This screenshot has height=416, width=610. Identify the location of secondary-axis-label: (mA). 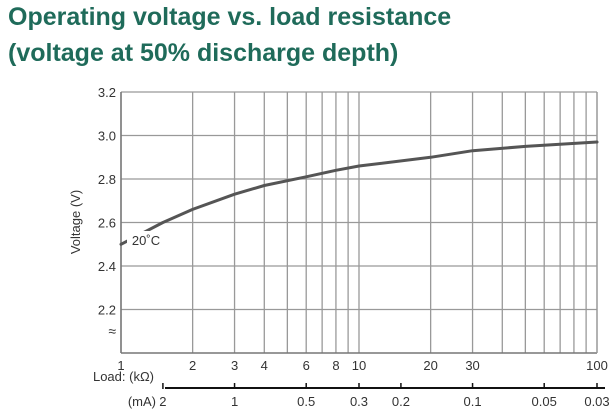
(142, 401).